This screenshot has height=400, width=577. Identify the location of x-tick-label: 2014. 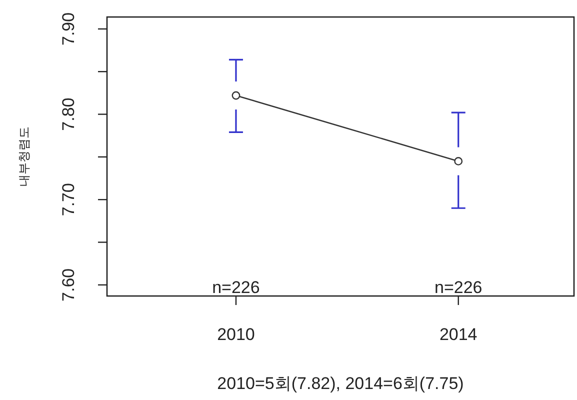
(458, 334).